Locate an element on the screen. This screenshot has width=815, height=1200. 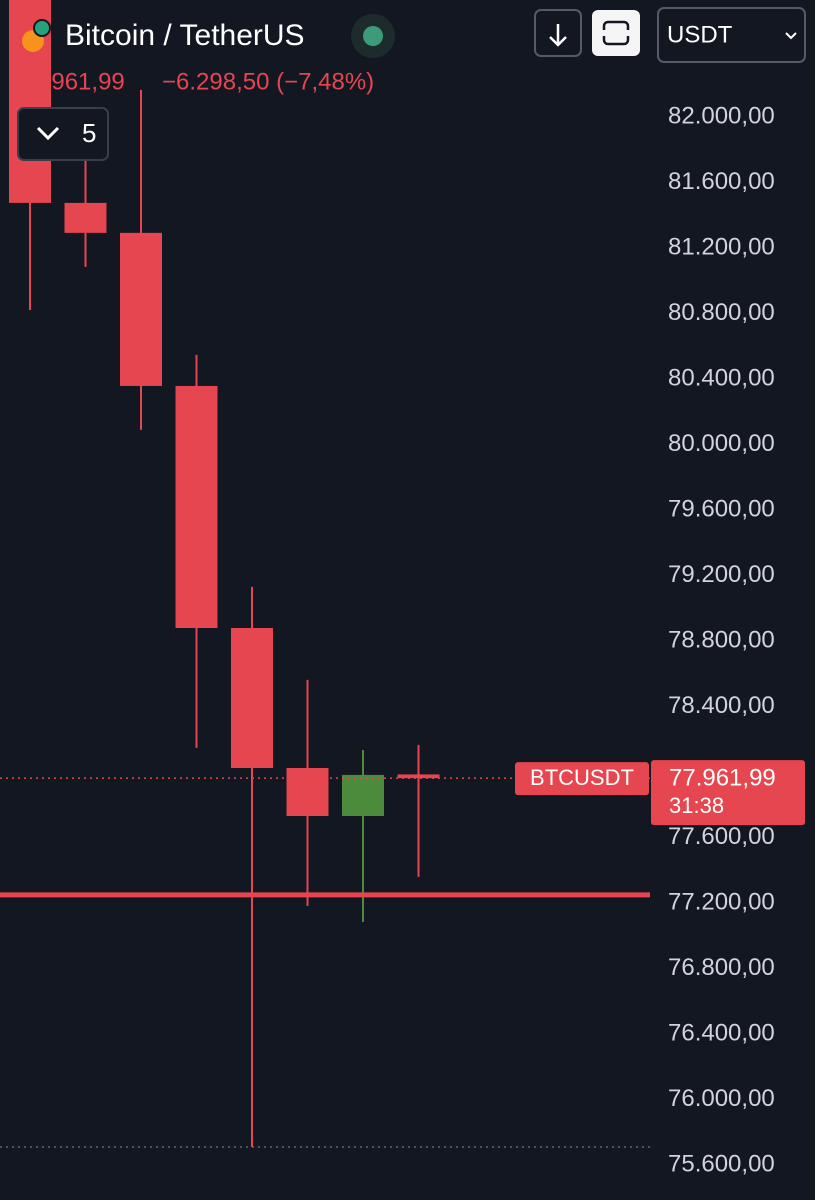
fullscreen-button is located at coordinates (616, 33).